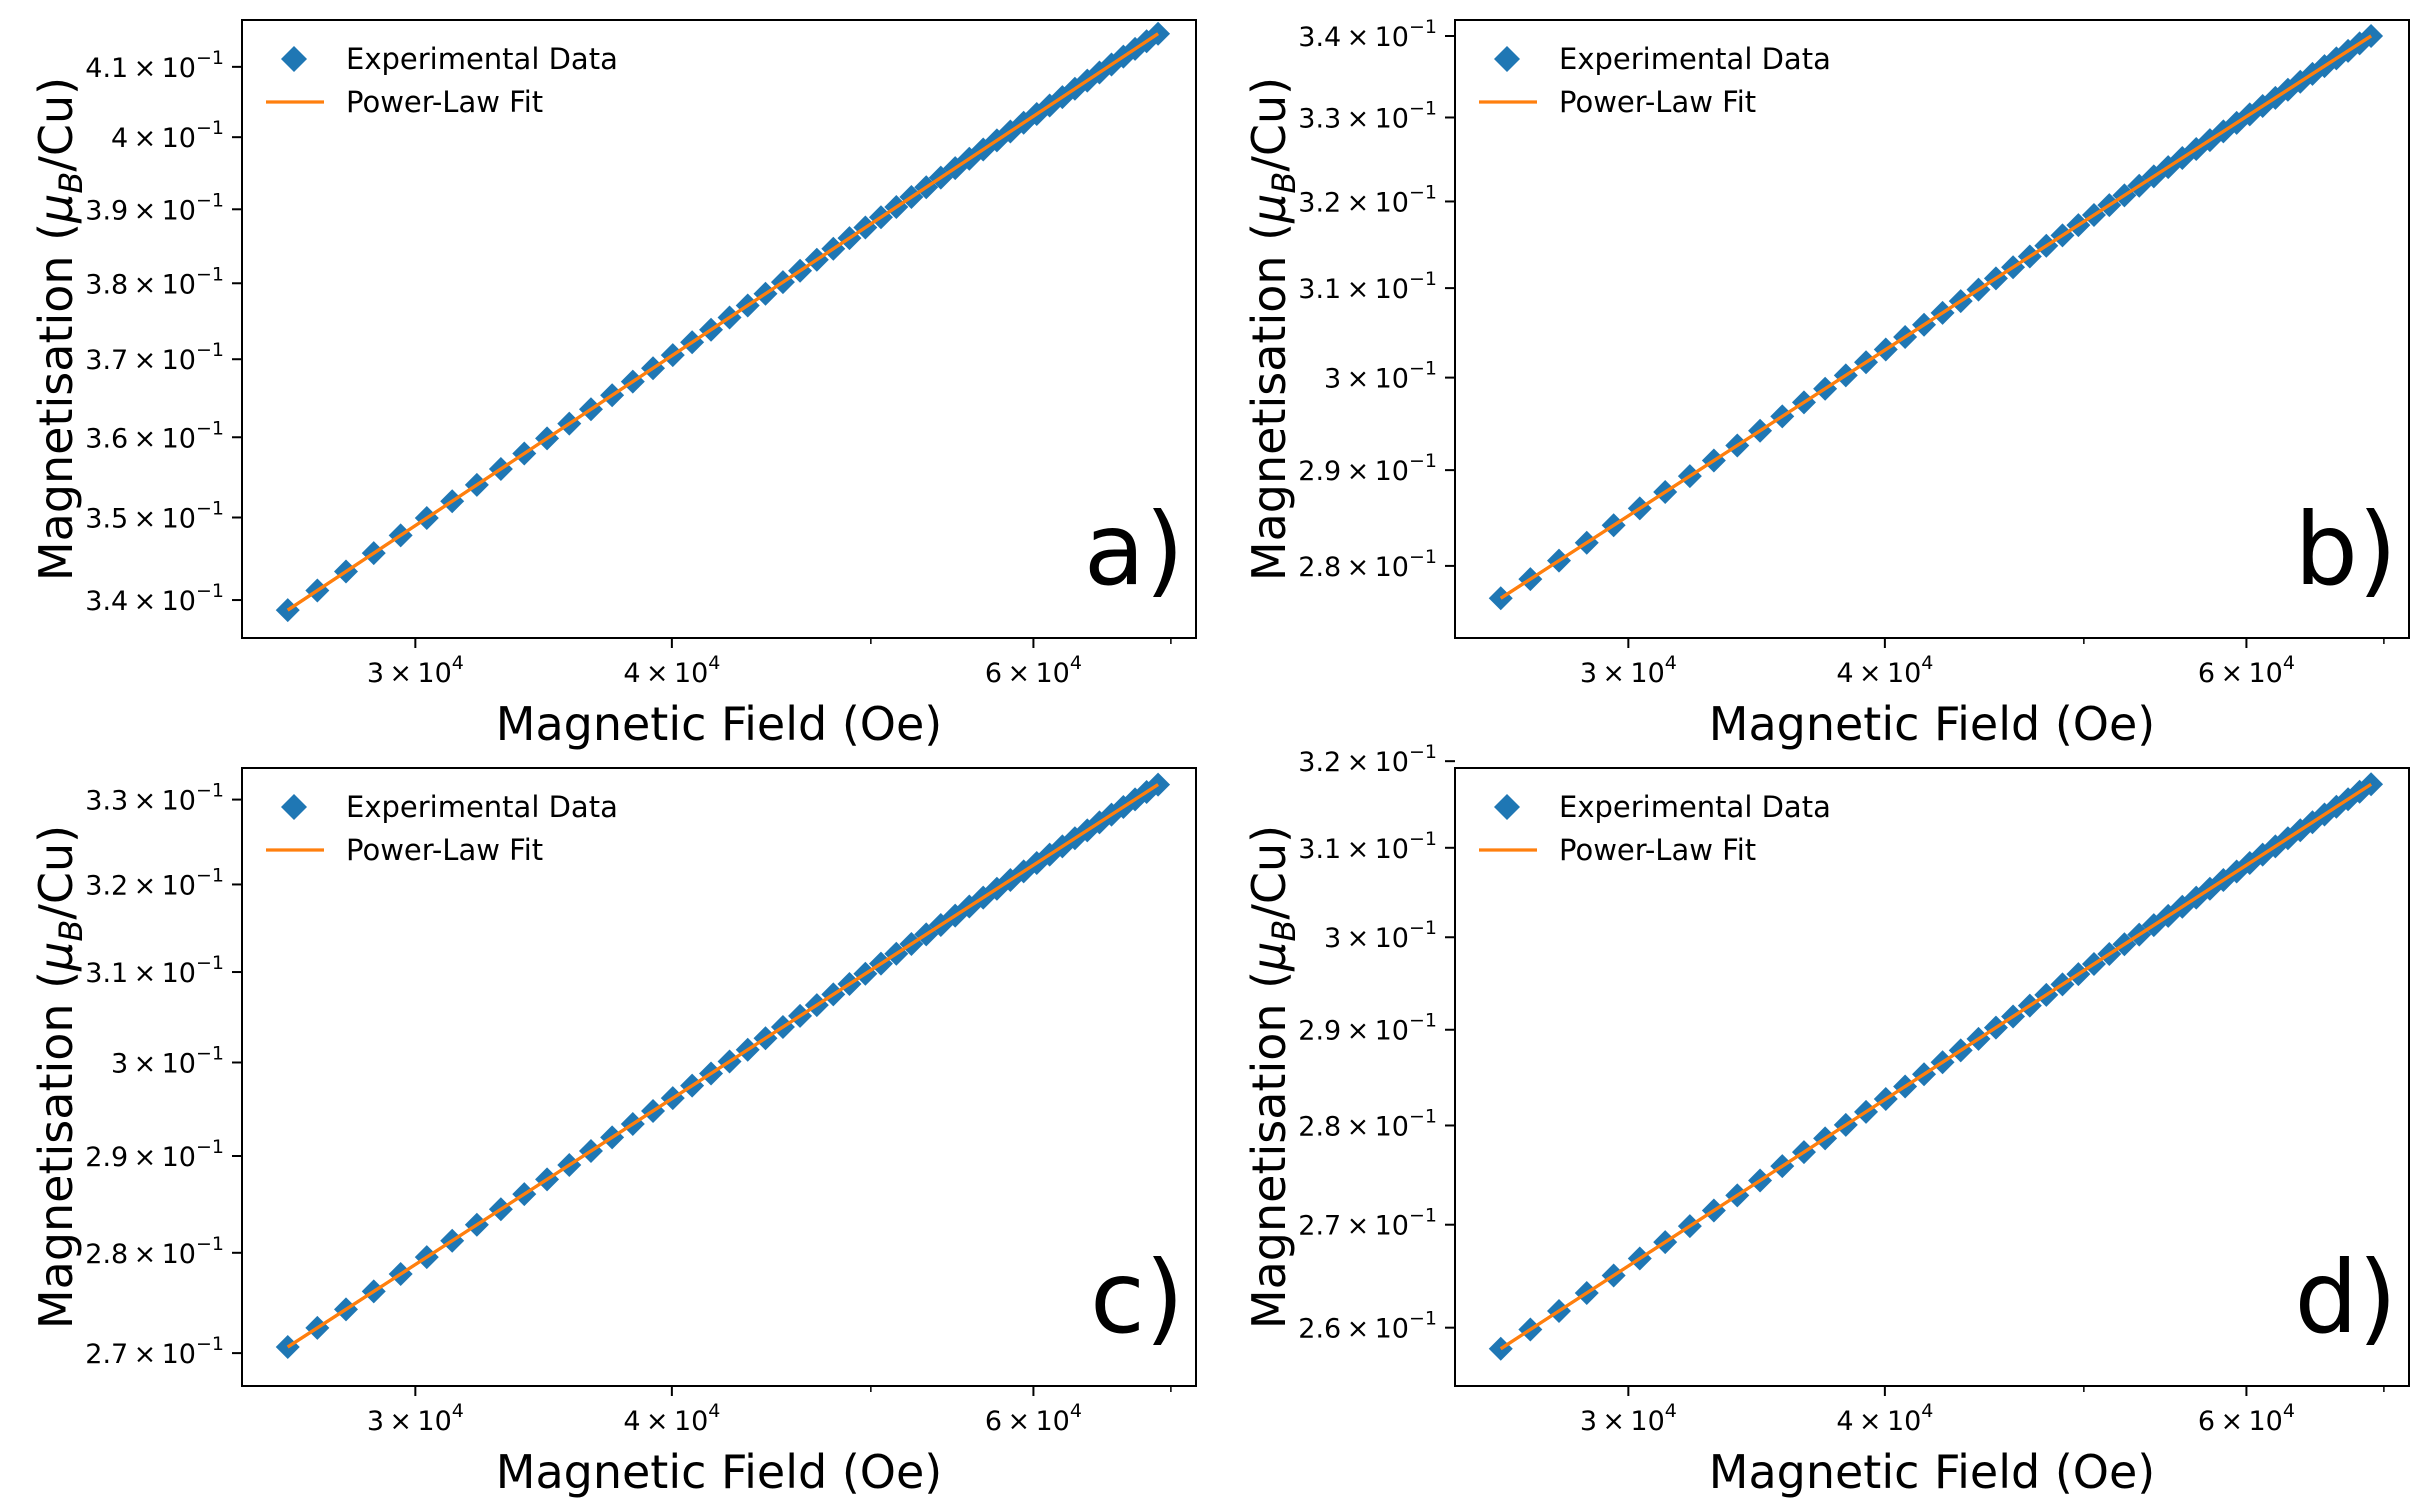  What do you see at coordinates (1033, 670) in the screenshot?
I see `panel-a-x-tick-label: 6 × 10⁴` at bounding box center [1033, 670].